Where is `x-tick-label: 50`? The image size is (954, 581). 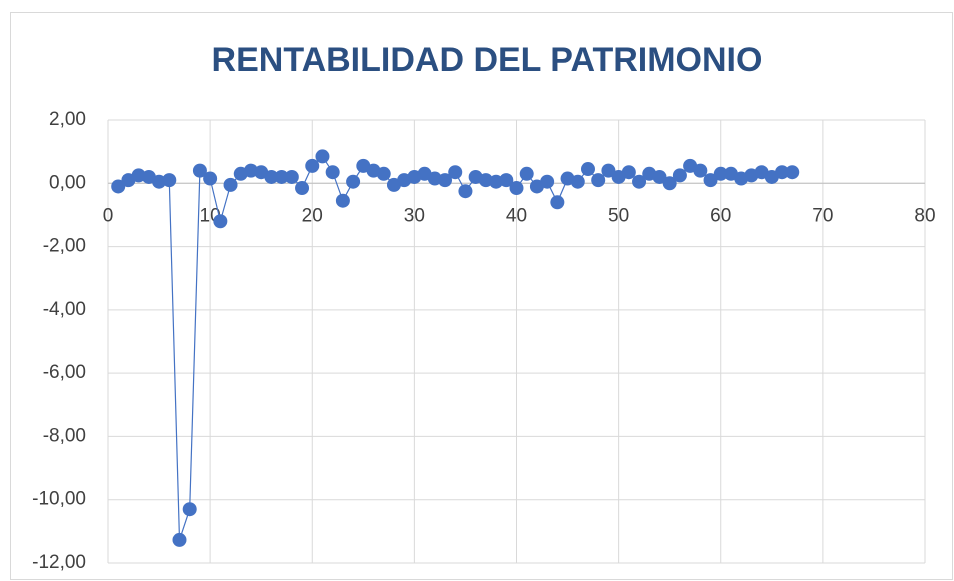 x-tick-label: 50 is located at coordinates (618, 215).